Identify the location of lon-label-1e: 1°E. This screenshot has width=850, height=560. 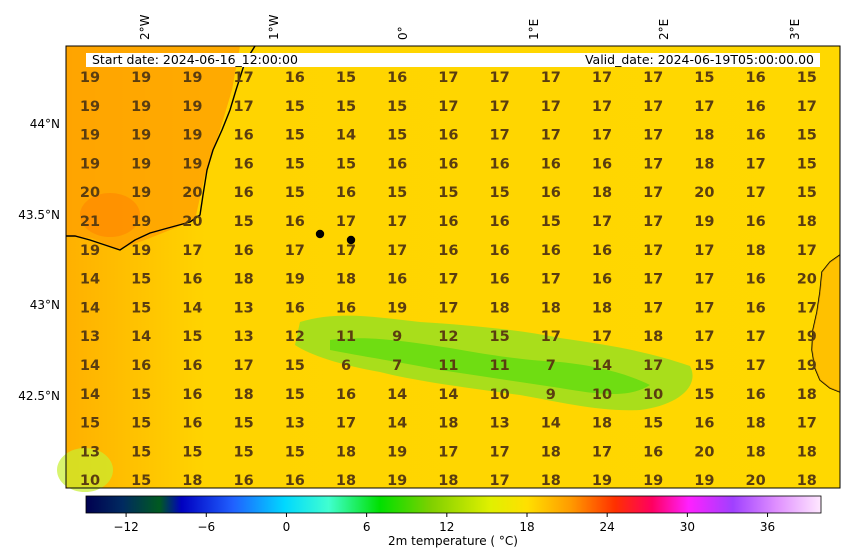
(534, 29).